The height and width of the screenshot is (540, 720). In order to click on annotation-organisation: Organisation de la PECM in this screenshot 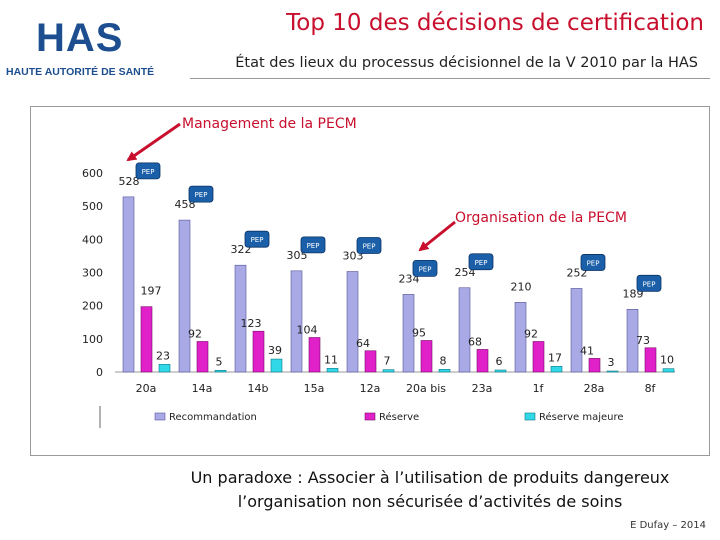, I will do `click(541, 218)`.